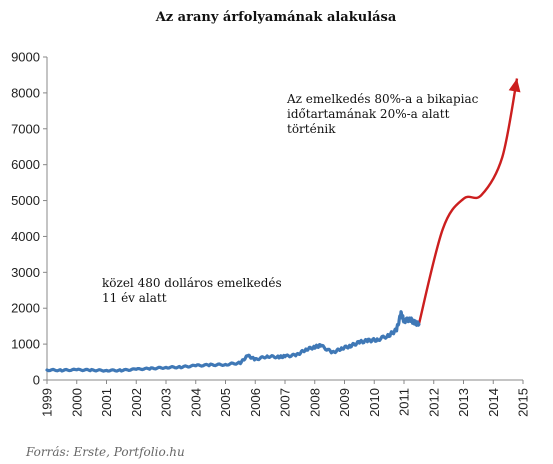 This screenshot has height=464, width=553. I want to click on y-tick-label: 1000, so click(25, 344).